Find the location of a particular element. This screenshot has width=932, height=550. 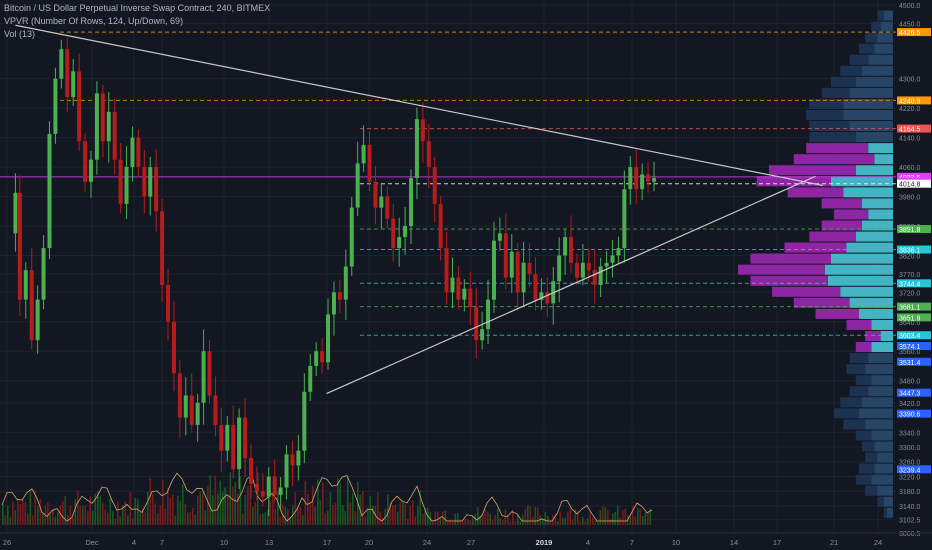

price-marker-label: 3574.1 is located at coordinates (910, 347).